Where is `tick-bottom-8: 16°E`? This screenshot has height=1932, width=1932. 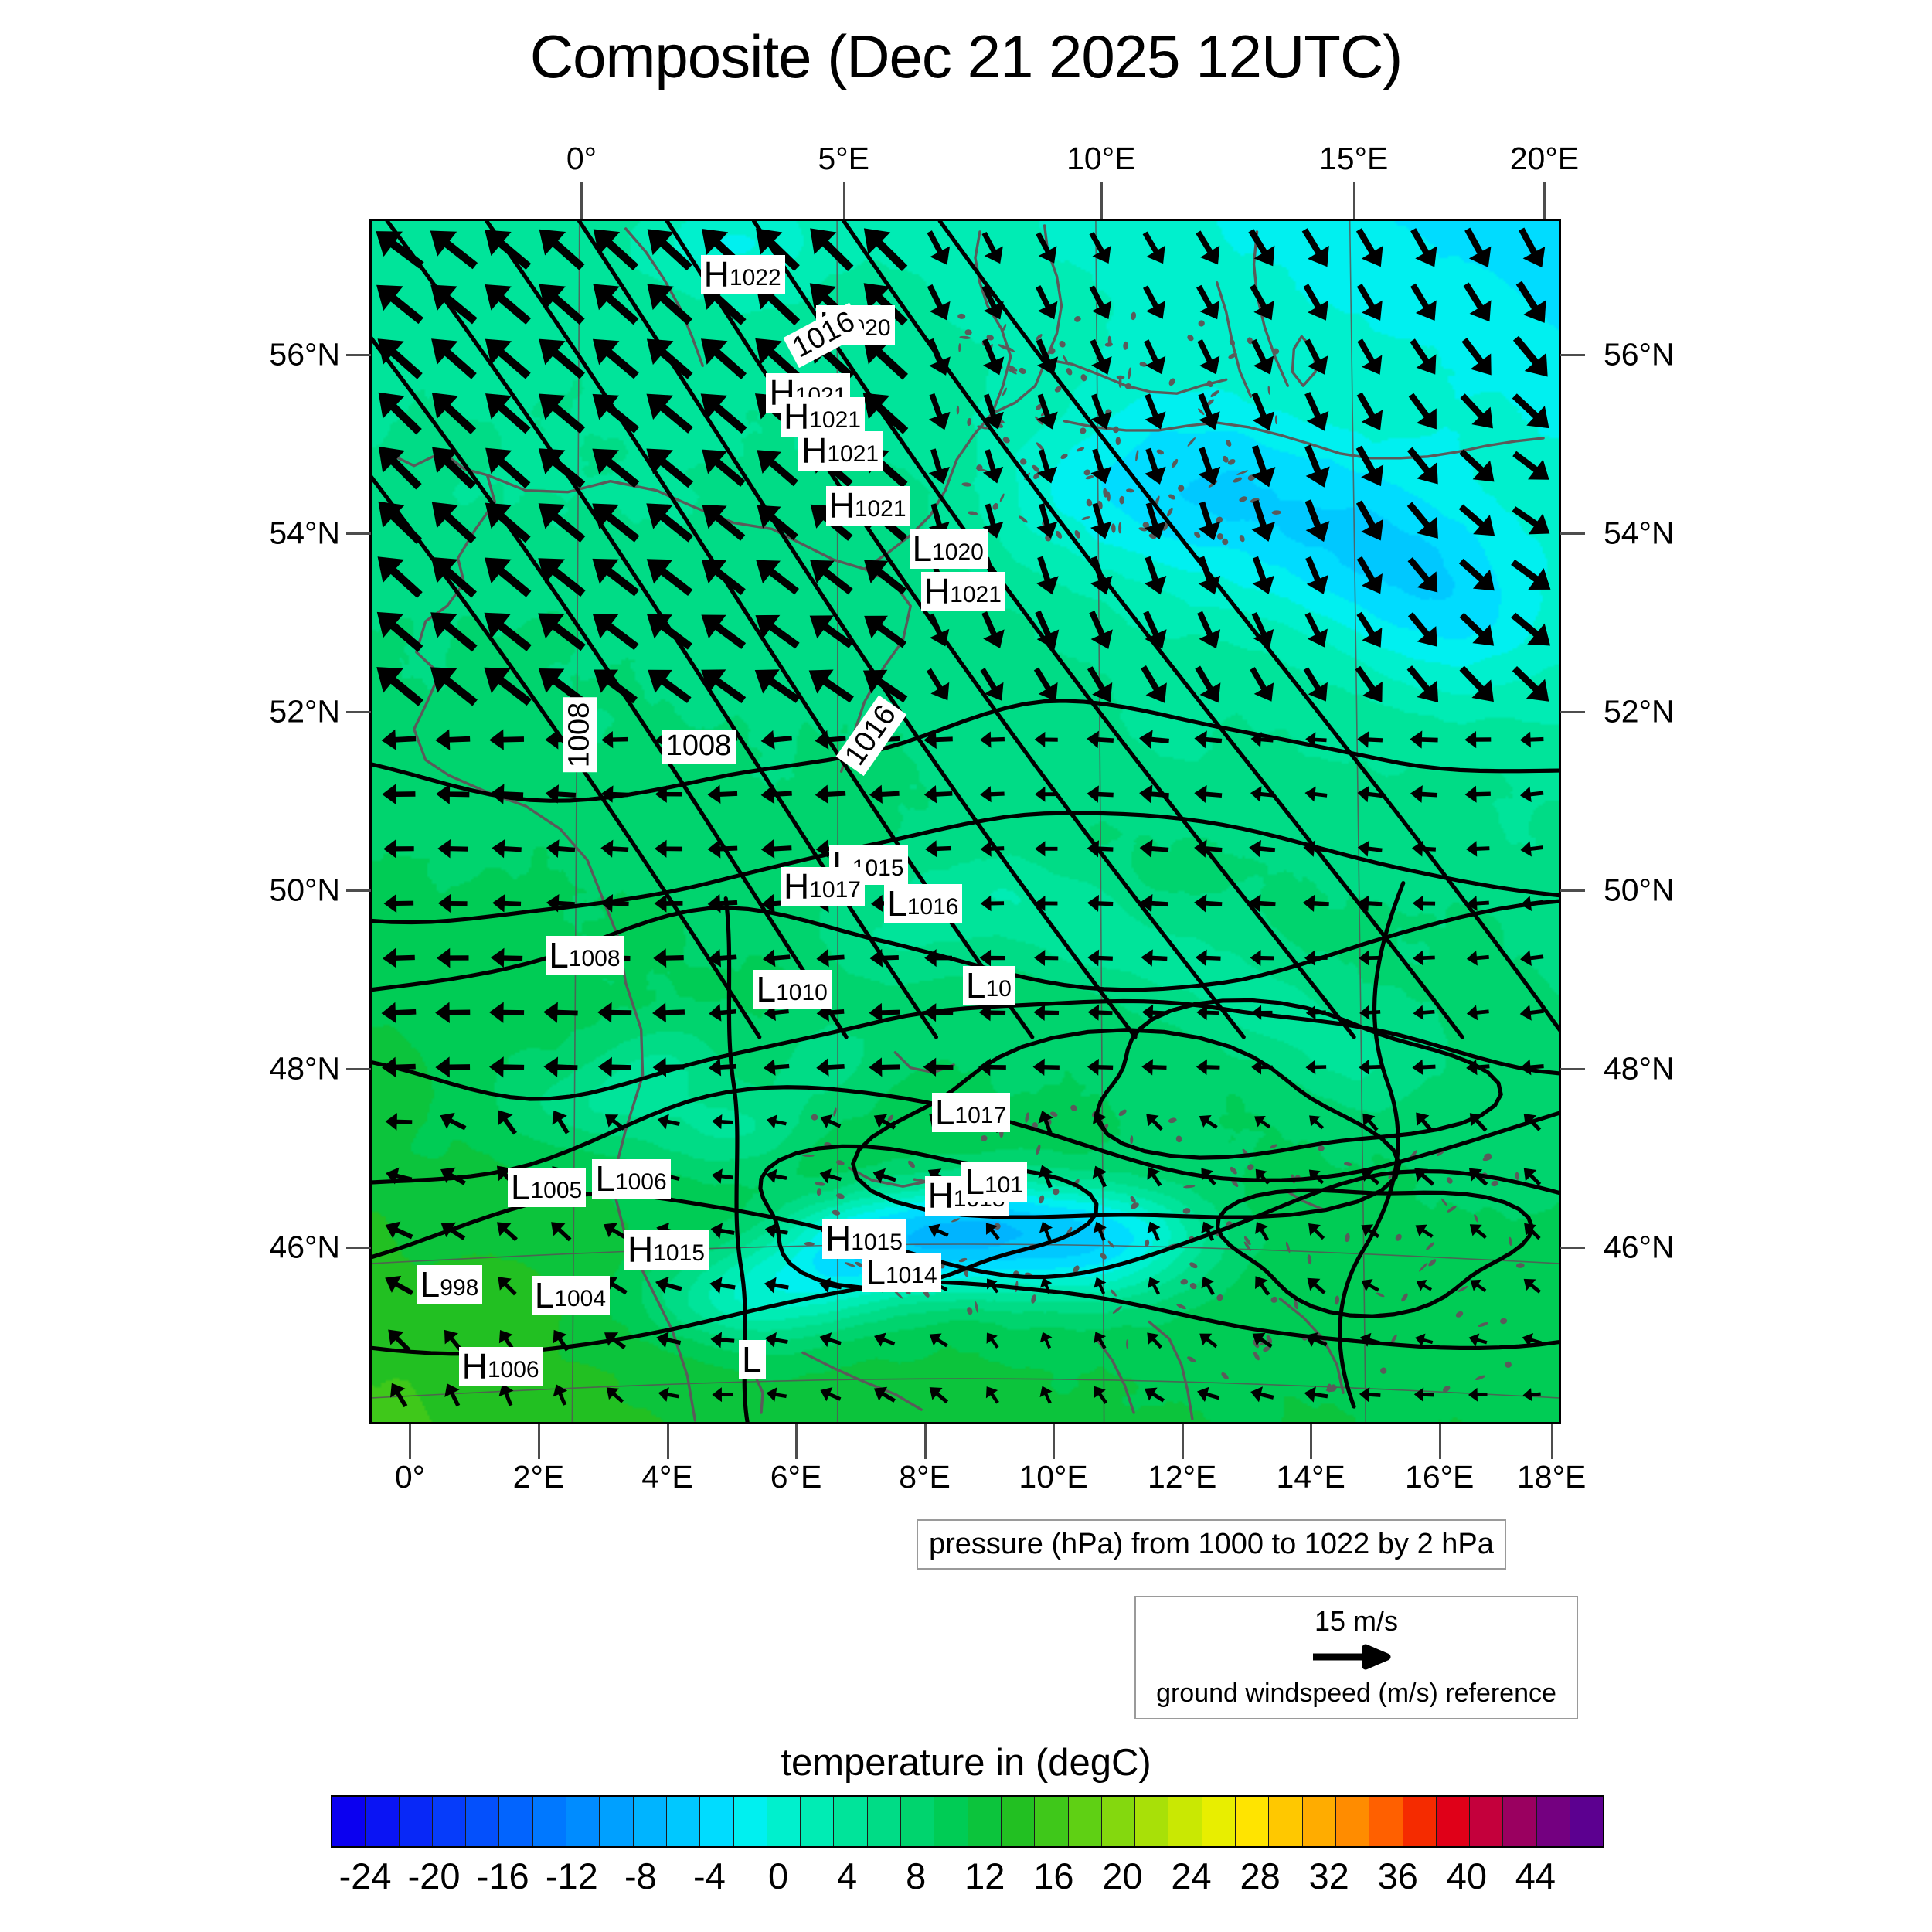
tick-bottom-8: 16°E is located at coordinates (1440, 1477).